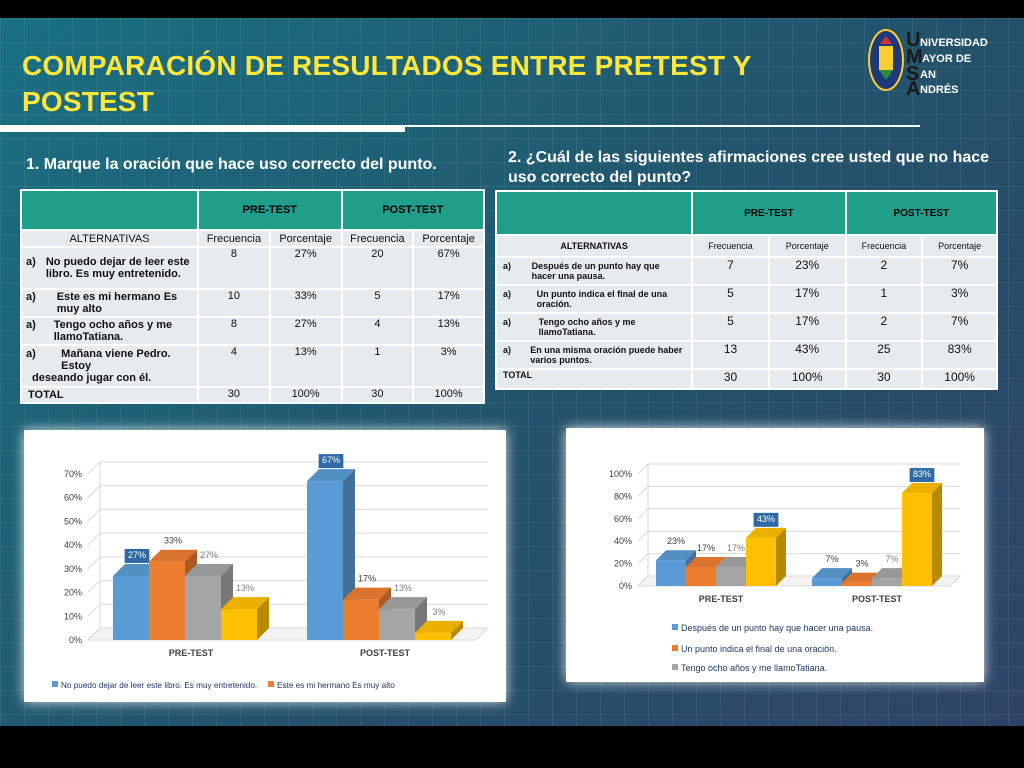 The width and height of the screenshot is (1024, 768). Describe the element at coordinates (305, 268) in the screenshot. I see `pre-percentage: 27%` at that location.